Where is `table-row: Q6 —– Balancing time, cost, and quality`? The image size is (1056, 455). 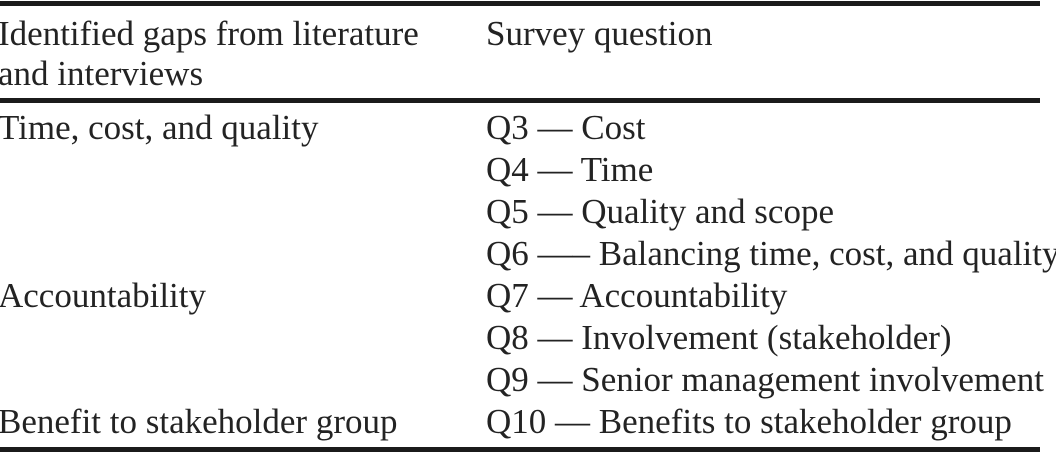 table-row: Q6 —– Balancing time, cost, and quality is located at coordinates (528, 254).